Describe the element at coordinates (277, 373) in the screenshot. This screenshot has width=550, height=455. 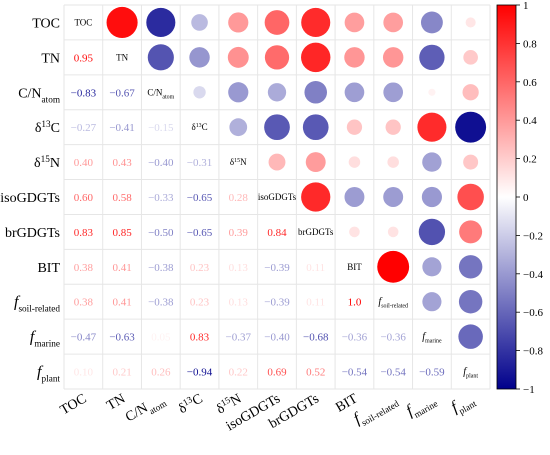
I see `correlation-value-label: 0.69` at that location.